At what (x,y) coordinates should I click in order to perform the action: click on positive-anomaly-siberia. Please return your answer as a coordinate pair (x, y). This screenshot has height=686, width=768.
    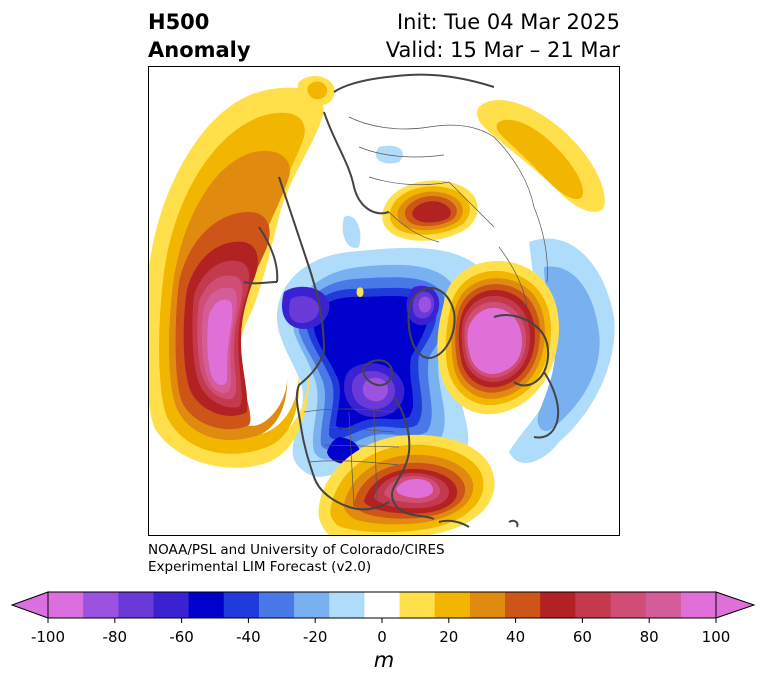
    Looking at the image, I should click on (430, 210).